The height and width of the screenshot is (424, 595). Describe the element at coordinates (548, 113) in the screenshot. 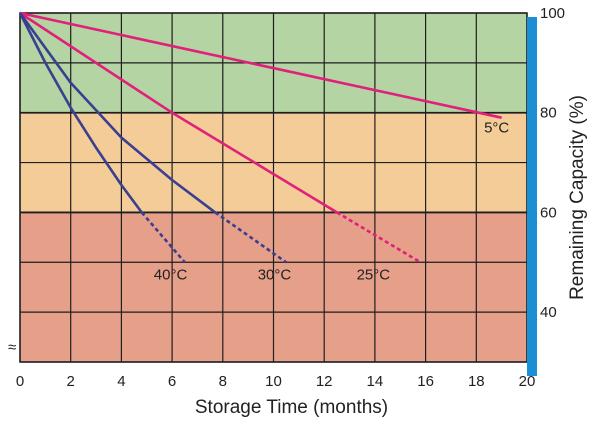

I see `y-tick-80: 80` at that location.